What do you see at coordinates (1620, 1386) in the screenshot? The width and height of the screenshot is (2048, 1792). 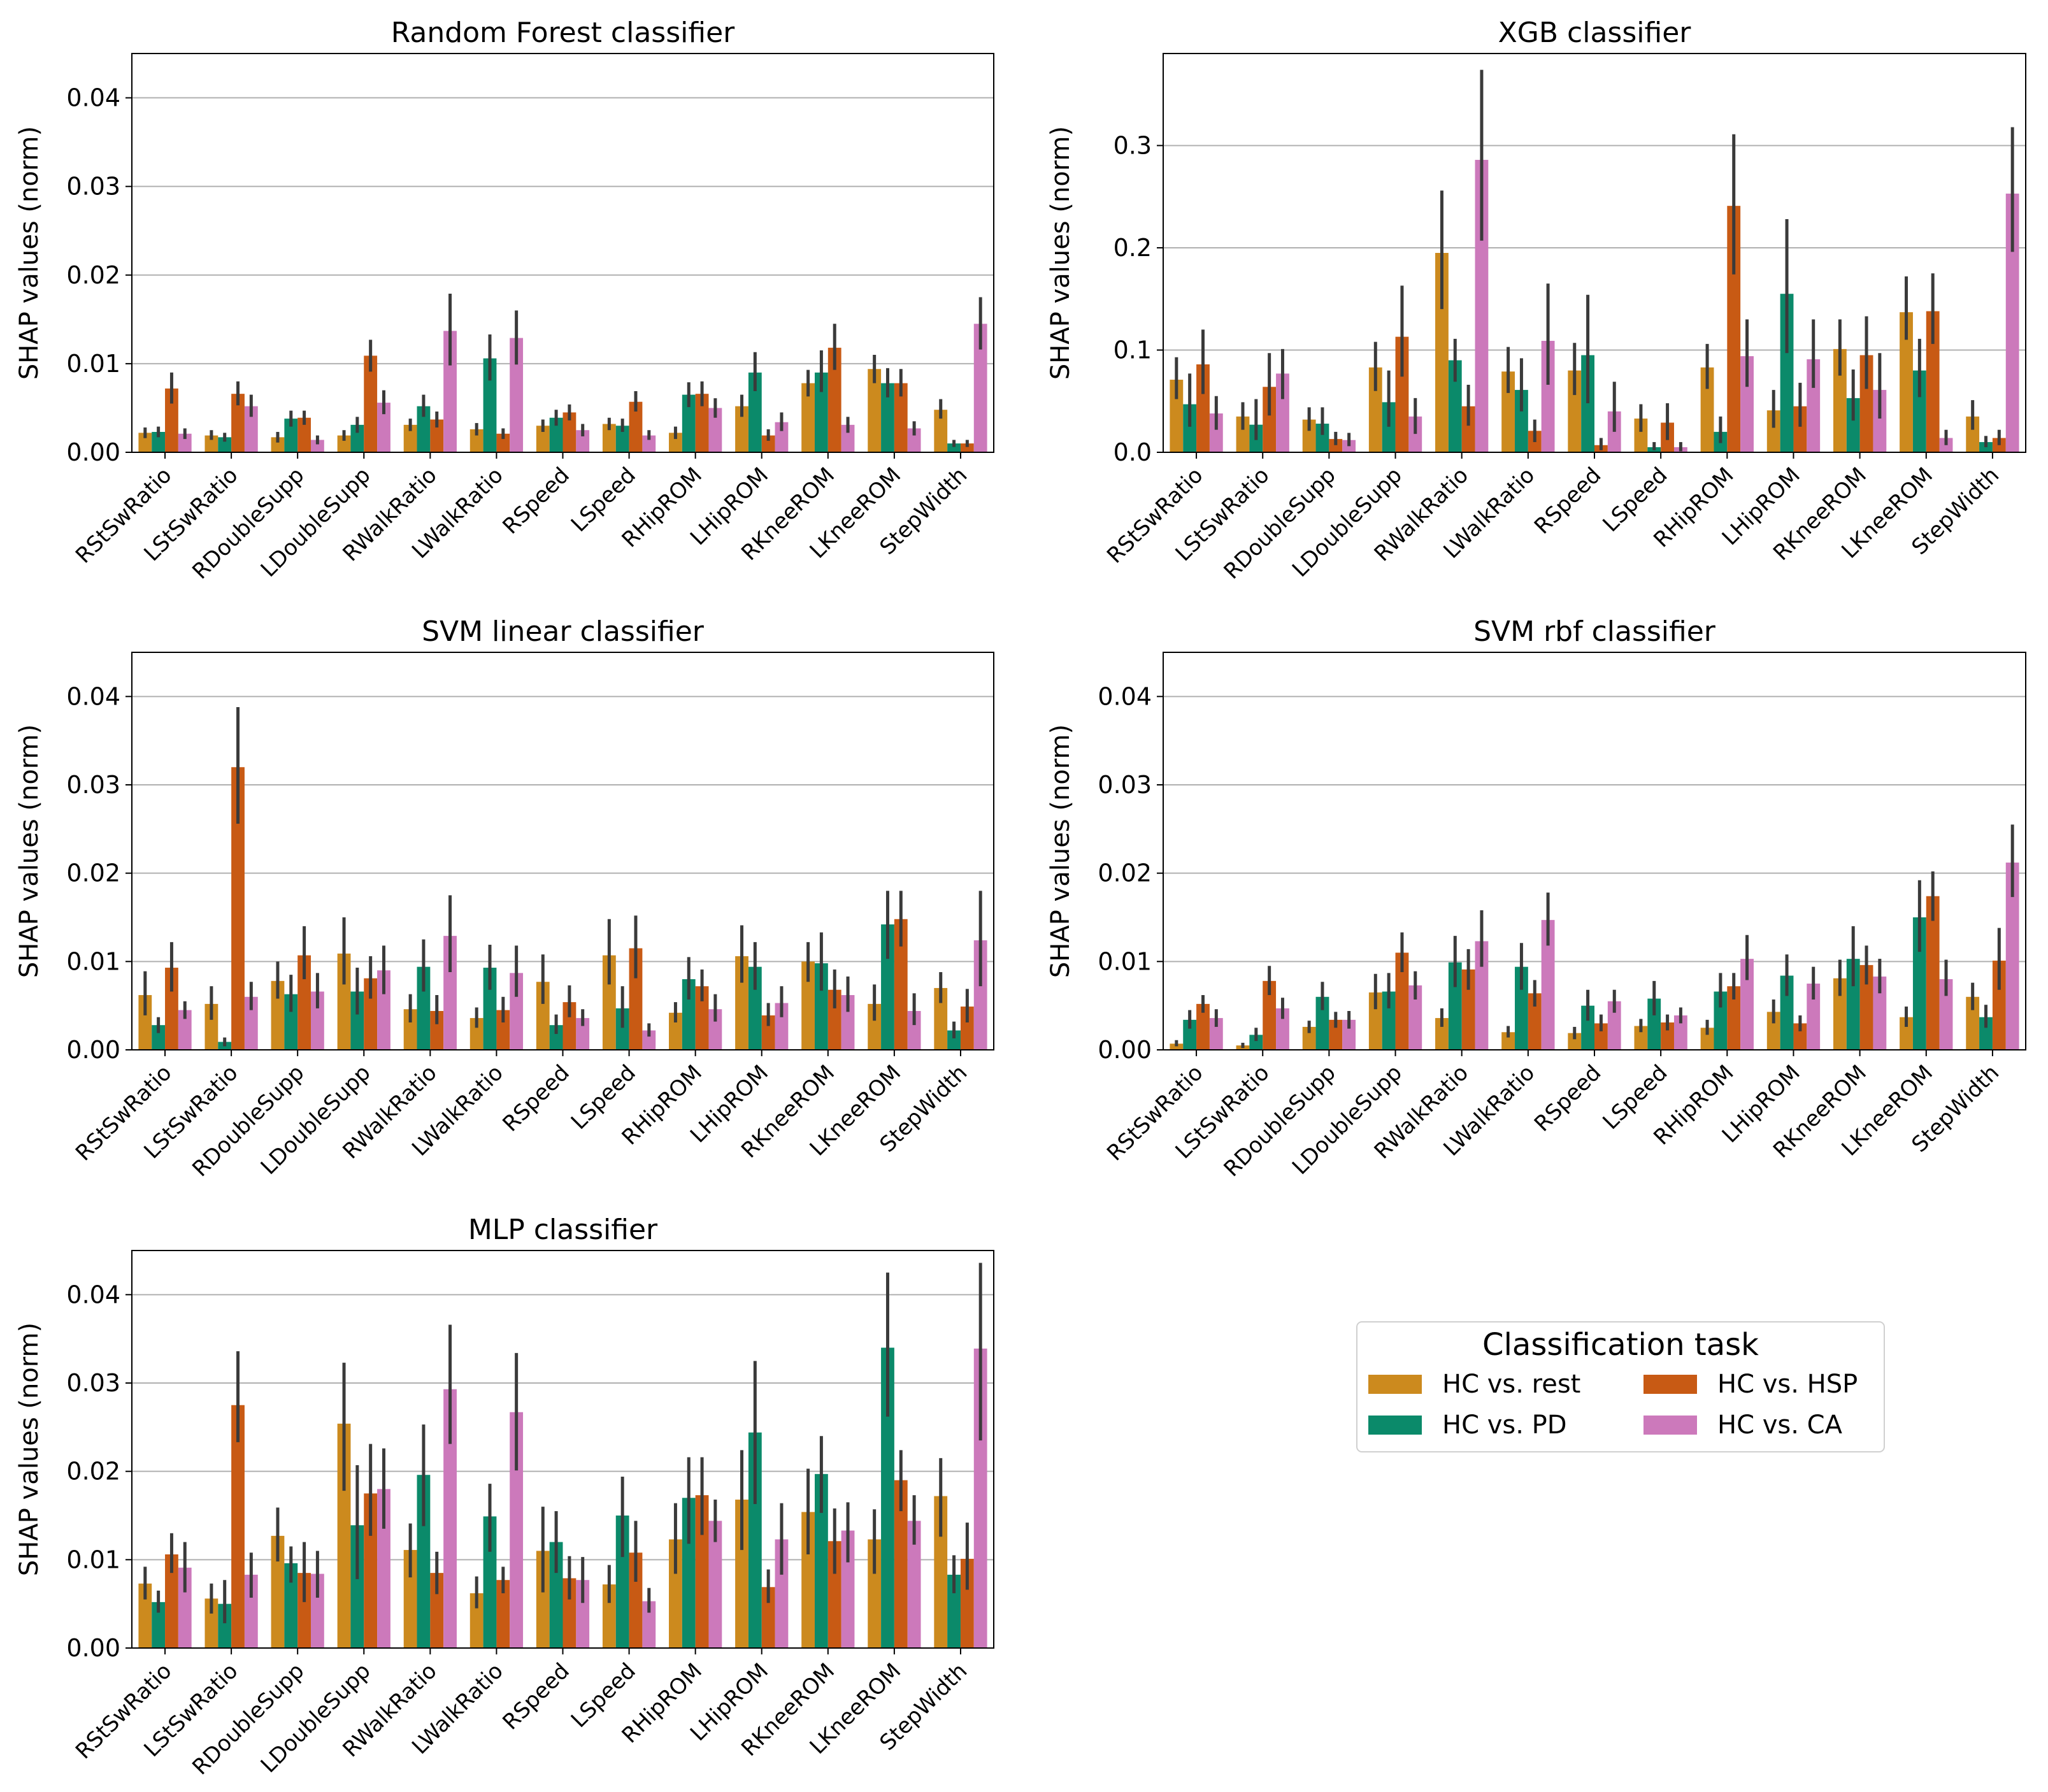 I see `legend-box` at bounding box center [1620, 1386].